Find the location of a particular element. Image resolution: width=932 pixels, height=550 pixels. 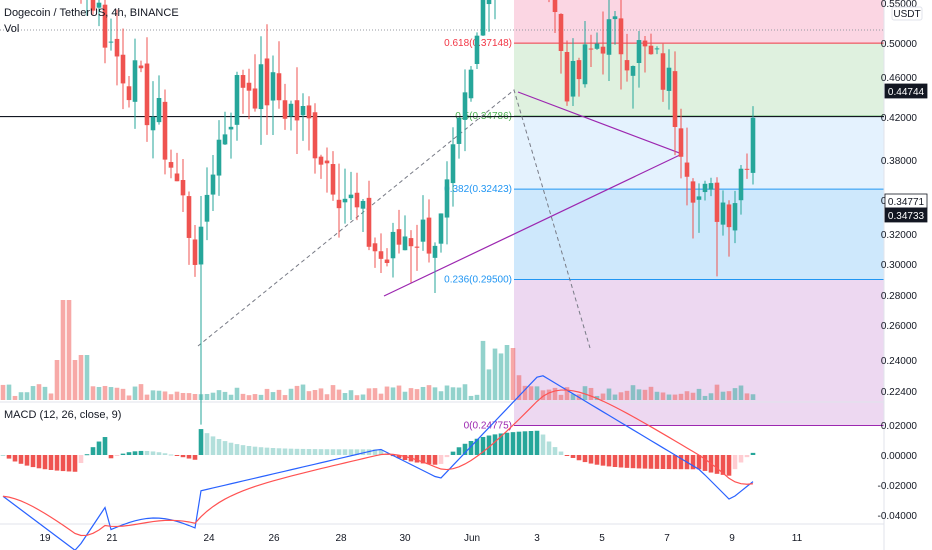

currency-label: USDT is located at coordinates (906, 14).